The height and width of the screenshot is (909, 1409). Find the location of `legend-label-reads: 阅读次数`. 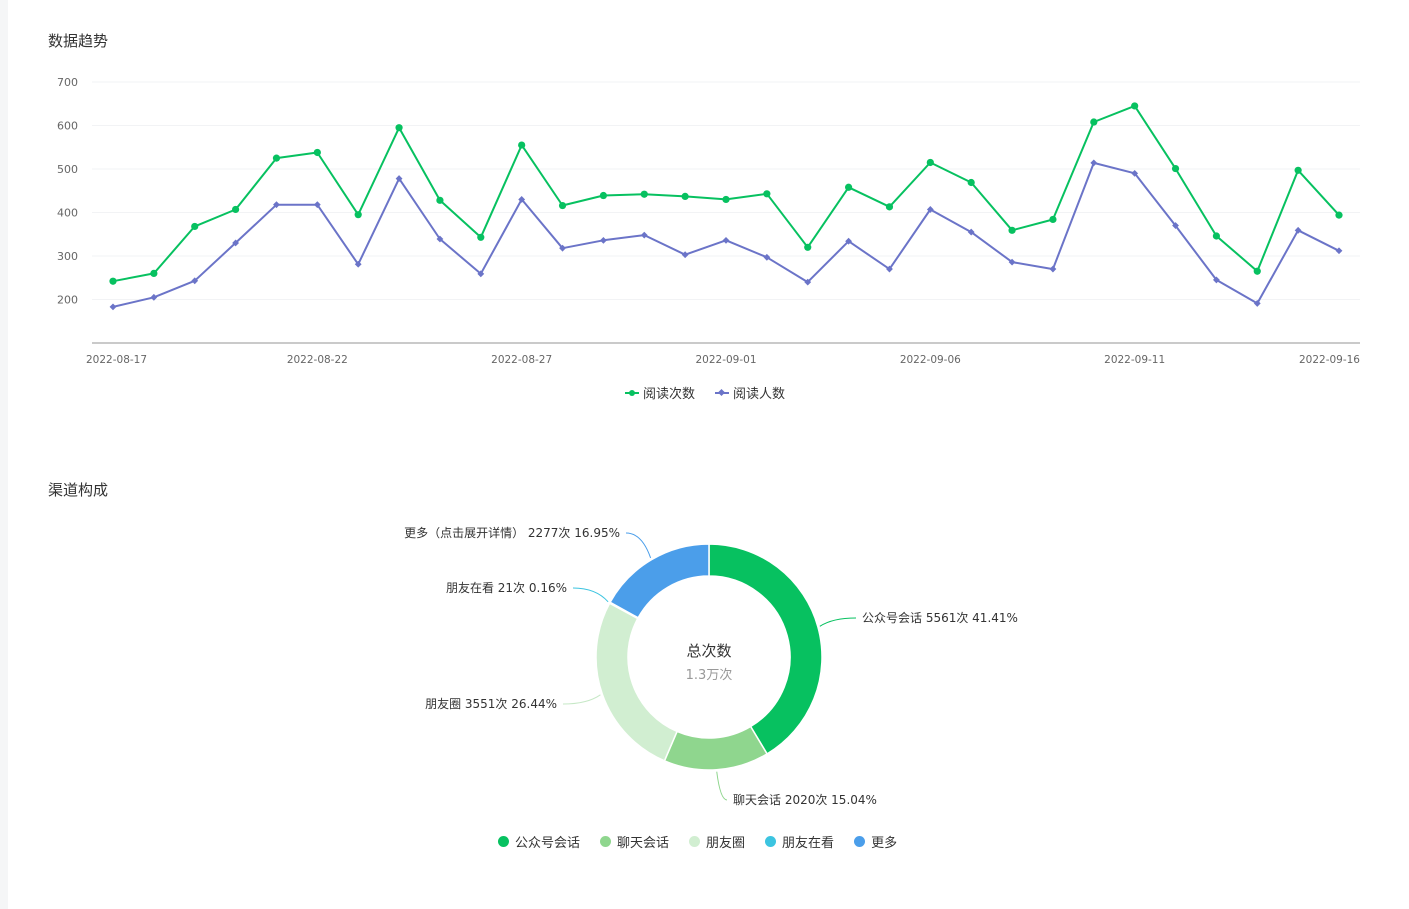

legend-label-reads: 阅读次数 is located at coordinates (669, 394).